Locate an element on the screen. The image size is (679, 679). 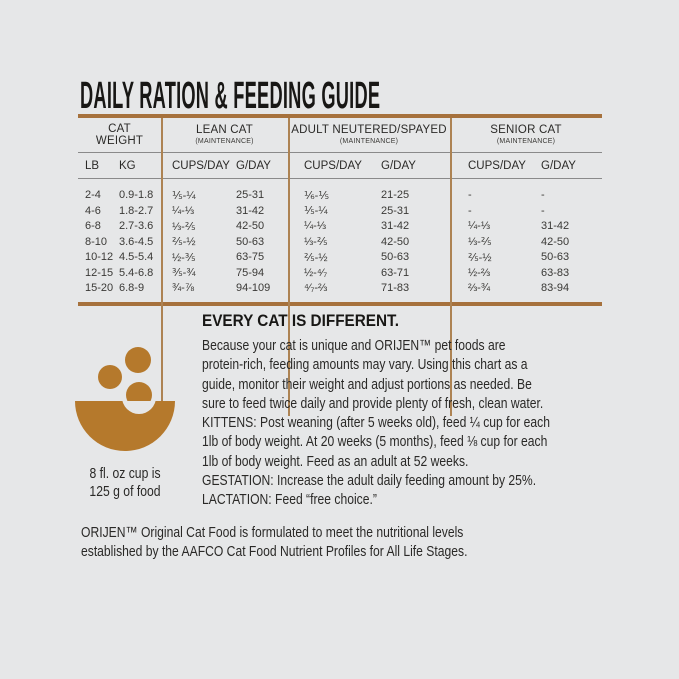
table-row: 2-4 0.9-1.8 ⅕-¼ 25-31 ⅙-⅕ 21-25 - - is located at coordinates (340, 196).